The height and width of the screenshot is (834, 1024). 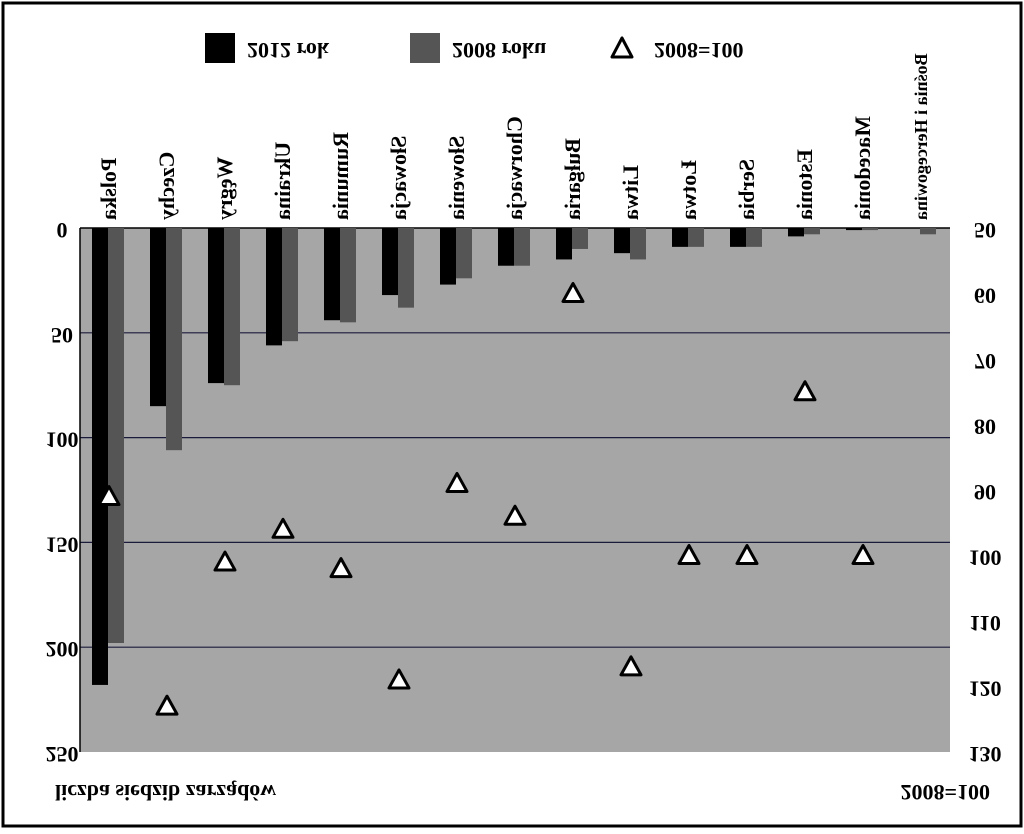 I want to click on y-axis-title: liczba siedzib zarządów, so click(x=165, y=792).